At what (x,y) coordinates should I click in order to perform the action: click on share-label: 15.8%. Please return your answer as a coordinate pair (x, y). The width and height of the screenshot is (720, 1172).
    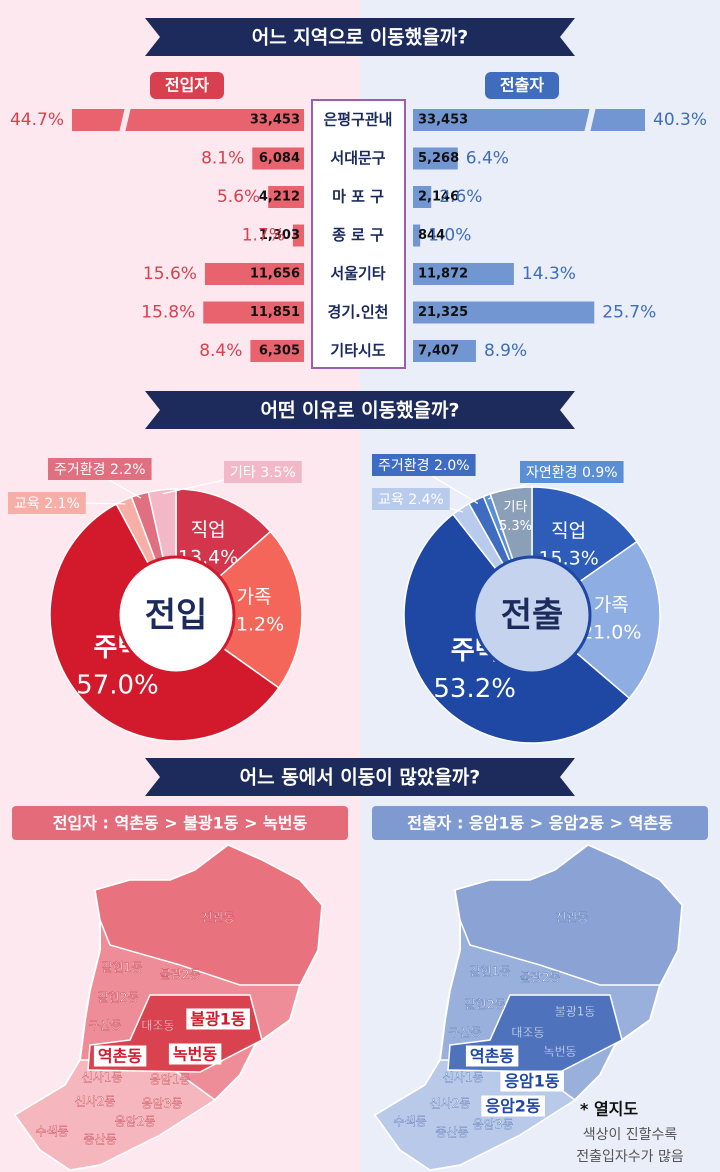
    Looking at the image, I should click on (168, 313).